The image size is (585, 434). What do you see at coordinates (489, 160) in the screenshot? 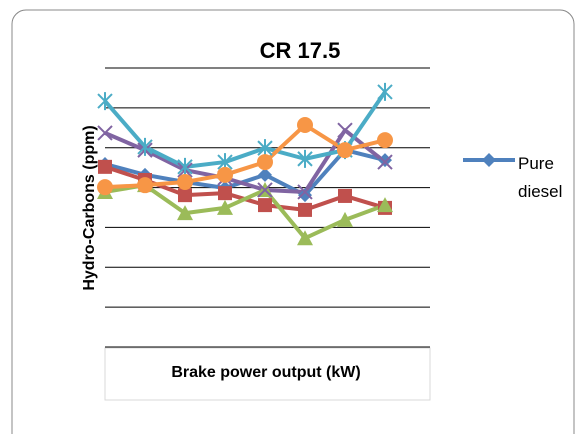
I see `legend-marker` at bounding box center [489, 160].